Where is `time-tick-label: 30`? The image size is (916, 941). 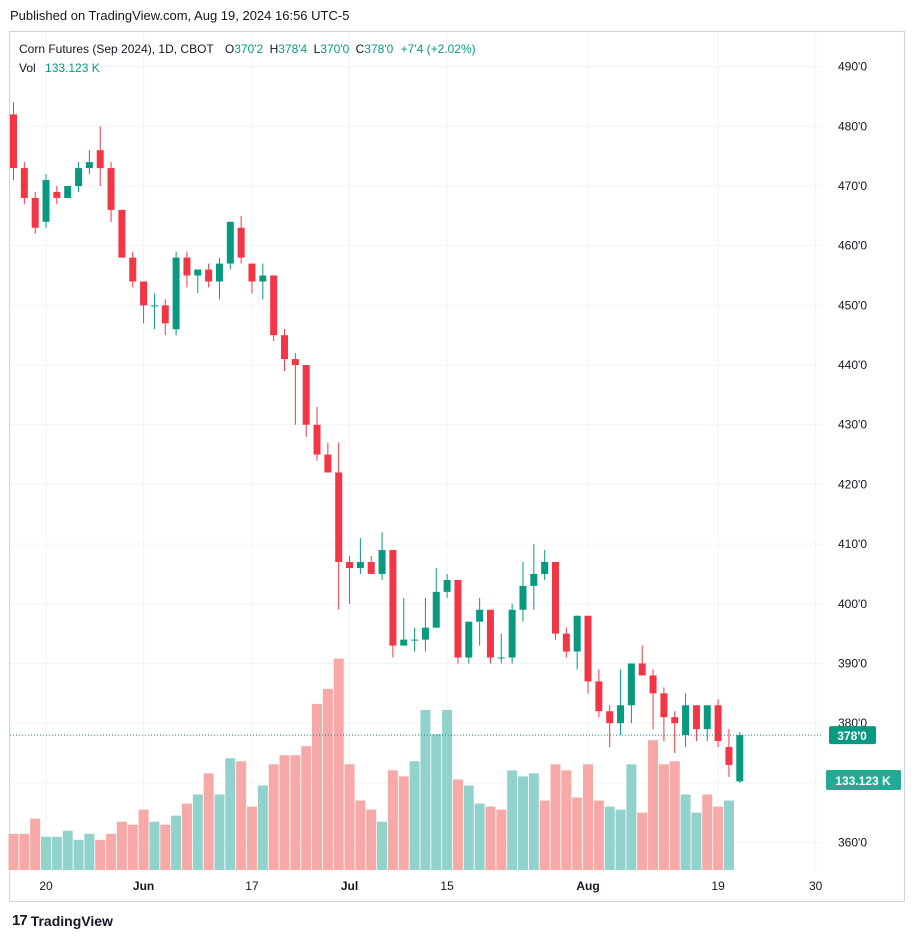
time-tick-label: 30 is located at coordinates (816, 886).